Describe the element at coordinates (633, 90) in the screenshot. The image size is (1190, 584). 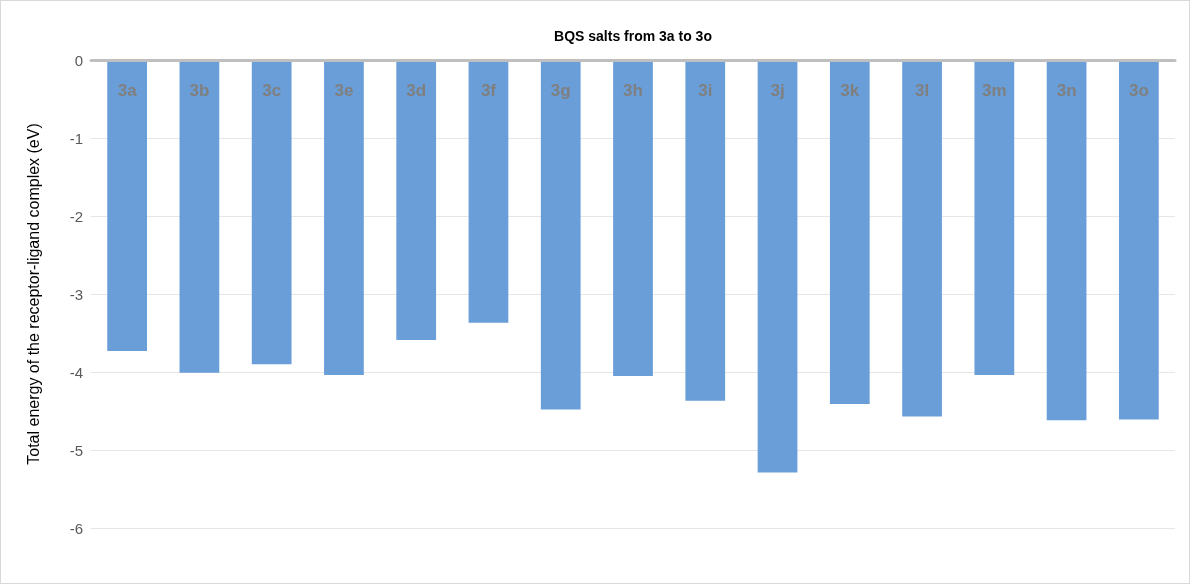
I see `x-tick-label: 3h` at that location.